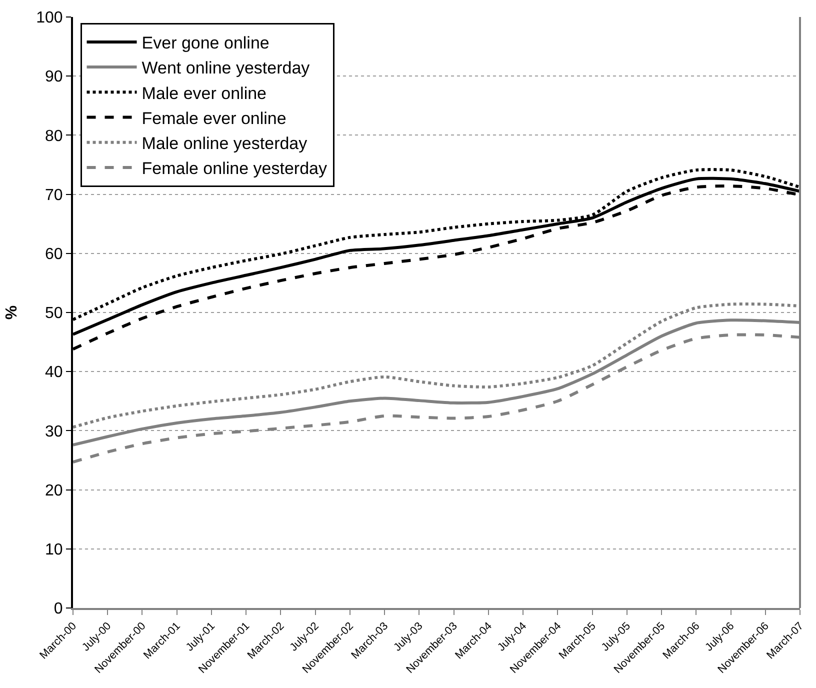  I want to click on legend-label: Male ever online, so click(204, 93).